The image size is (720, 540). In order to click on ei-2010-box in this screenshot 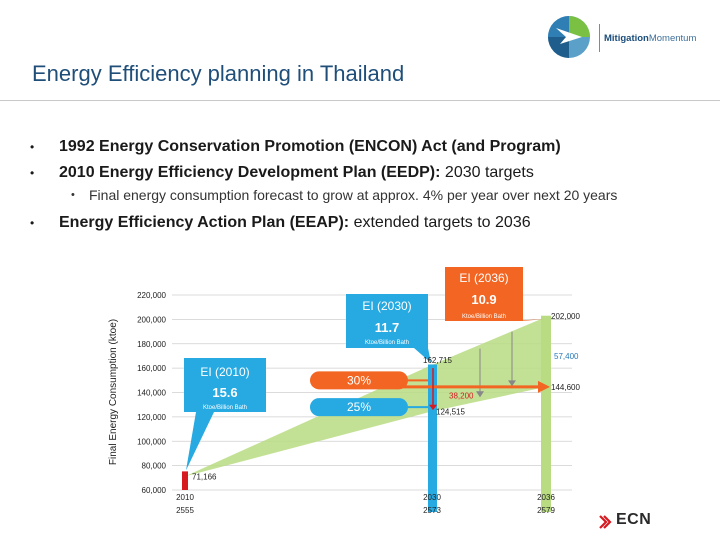, I will do `click(225, 385)`.